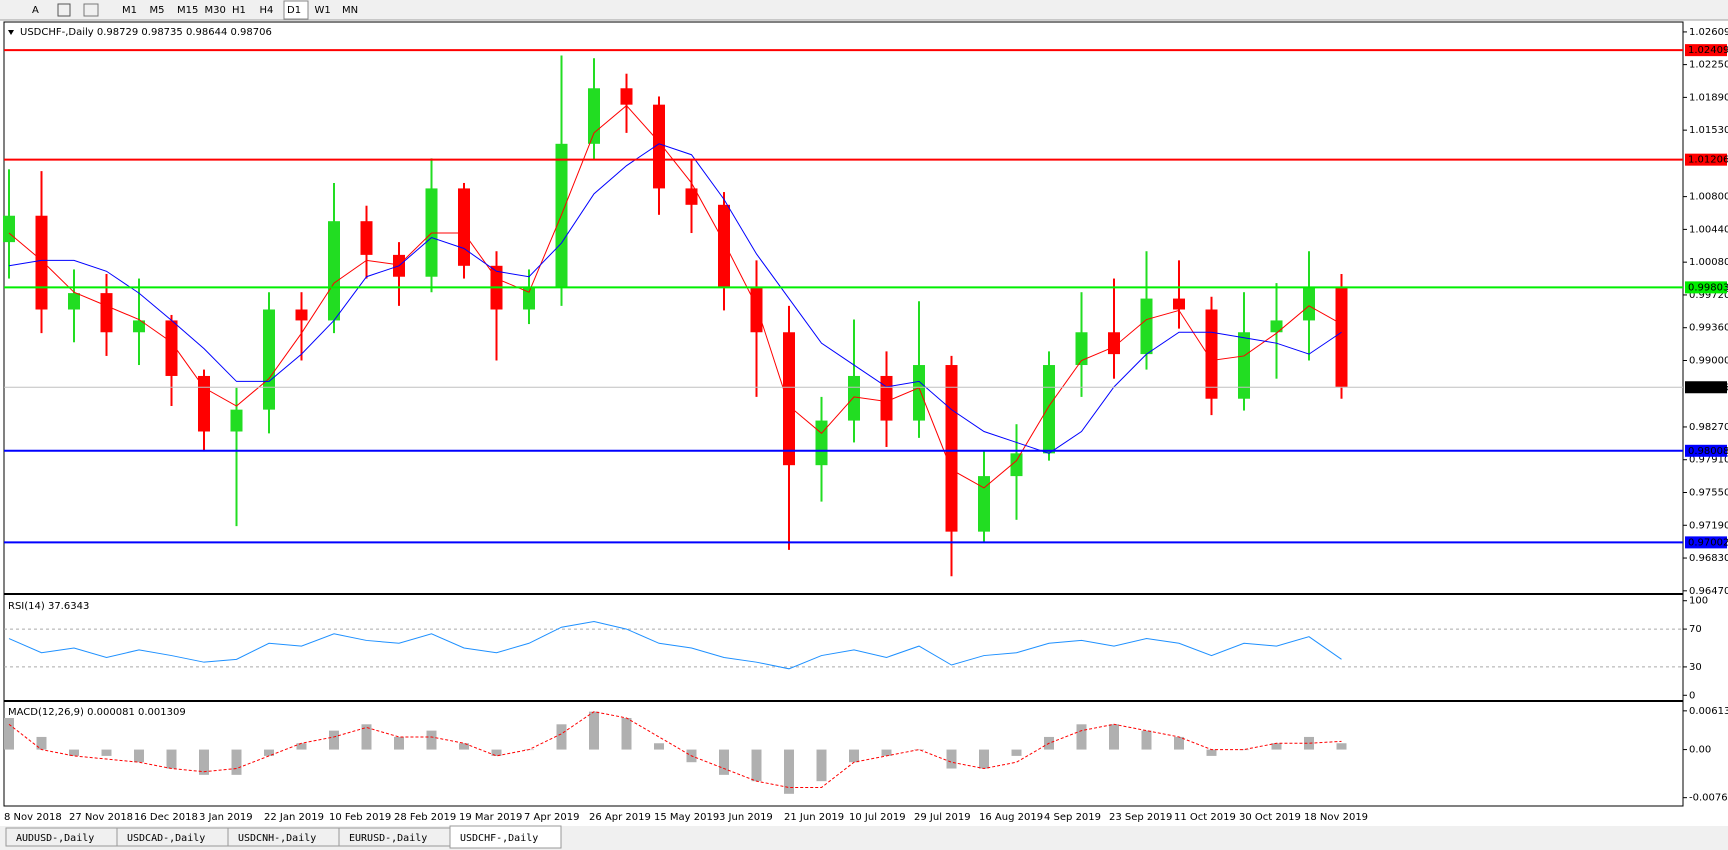 The image size is (1728, 850). What do you see at coordinates (1708, 65) in the screenshot?
I see `y-tick-label: 1.02250` at bounding box center [1708, 65].